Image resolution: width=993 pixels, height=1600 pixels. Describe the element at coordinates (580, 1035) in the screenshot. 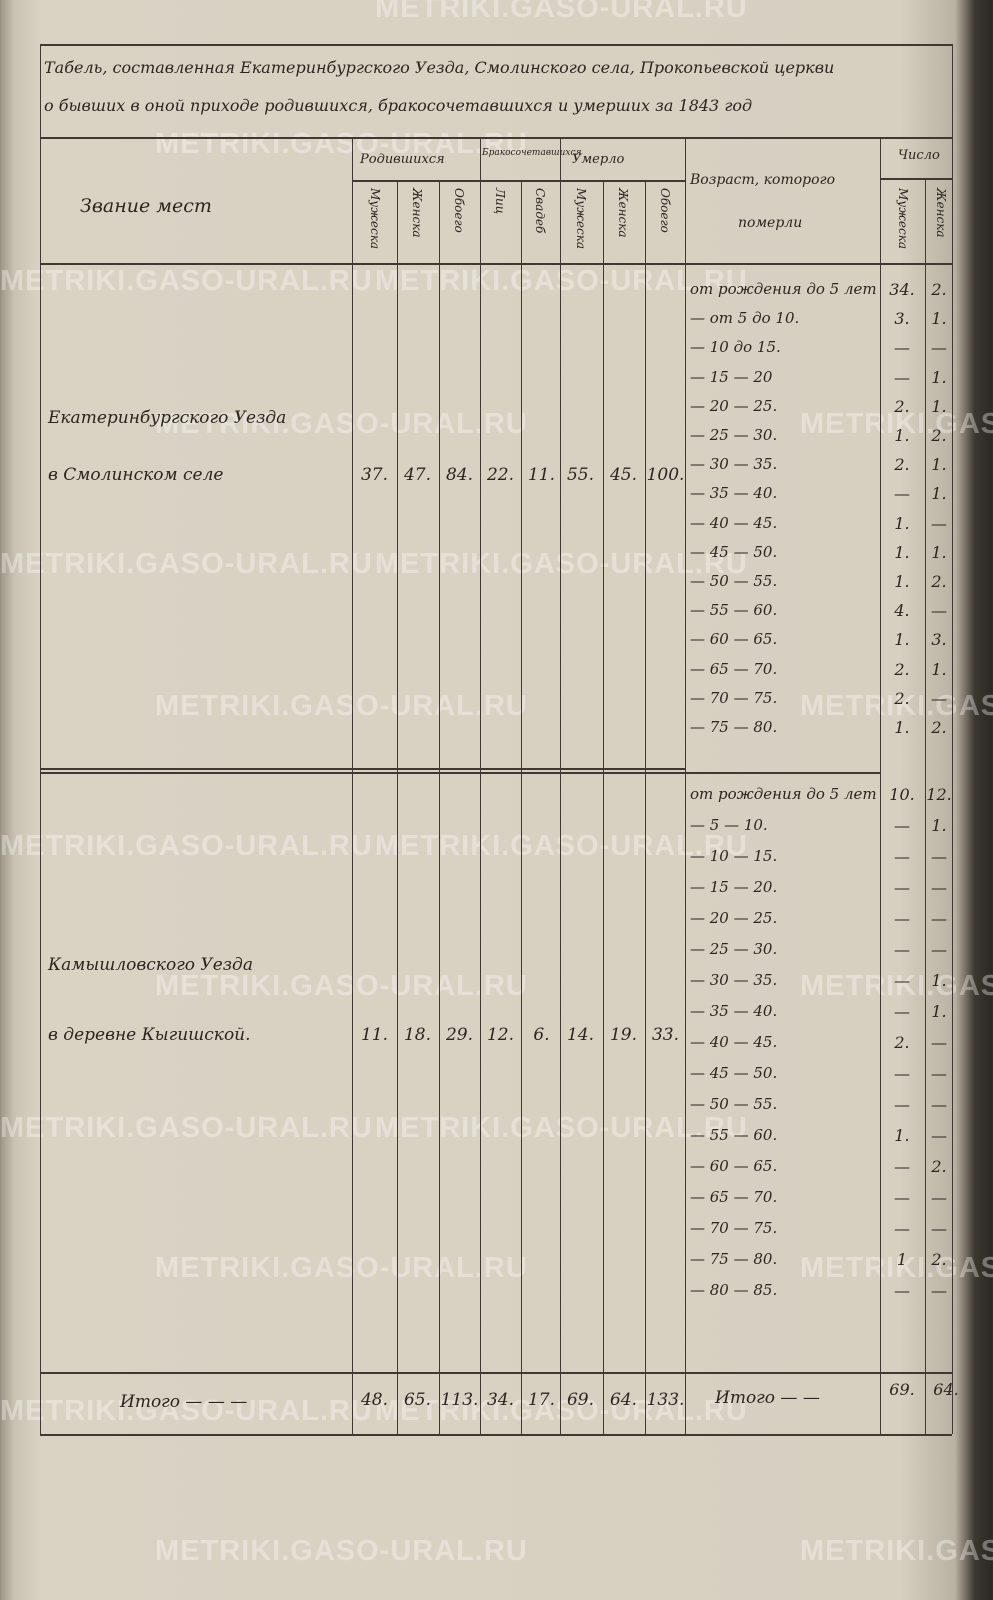

I see `section-2-value: 14.` at that location.